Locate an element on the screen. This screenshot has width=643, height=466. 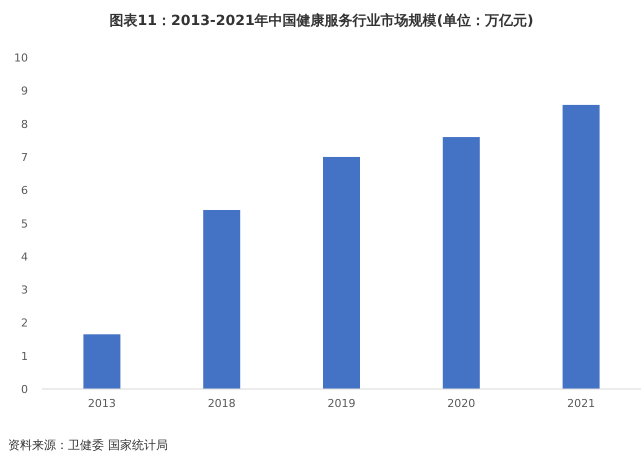
text: 资料来源：卫健委 国家统计局 is located at coordinates (88, 445).